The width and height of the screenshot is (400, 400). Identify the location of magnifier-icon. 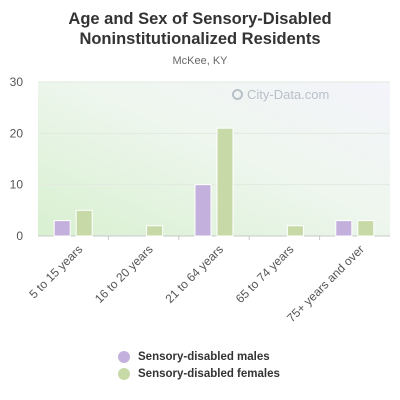
(237, 94).